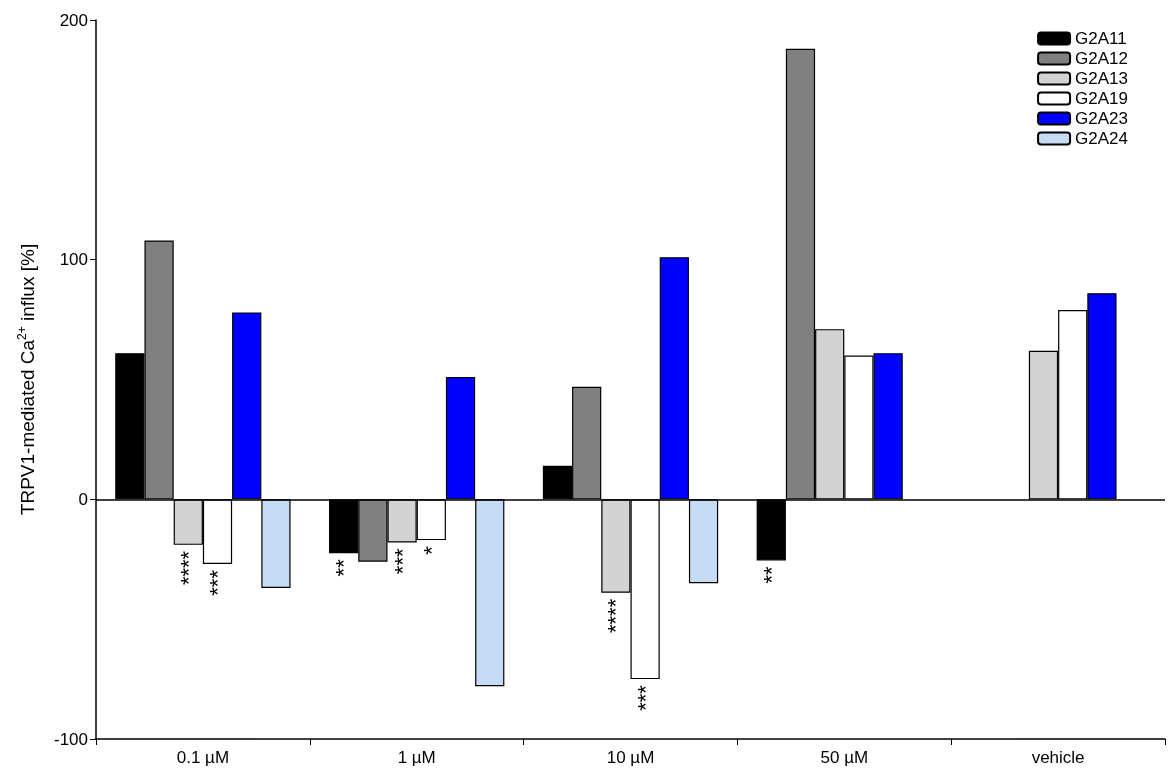 This screenshot has height=776, width=1173. What do you see at coordinates (1102, 78) in the screenshot?
I see `legend-label: G2A13` at bounding box center [1102, 78].